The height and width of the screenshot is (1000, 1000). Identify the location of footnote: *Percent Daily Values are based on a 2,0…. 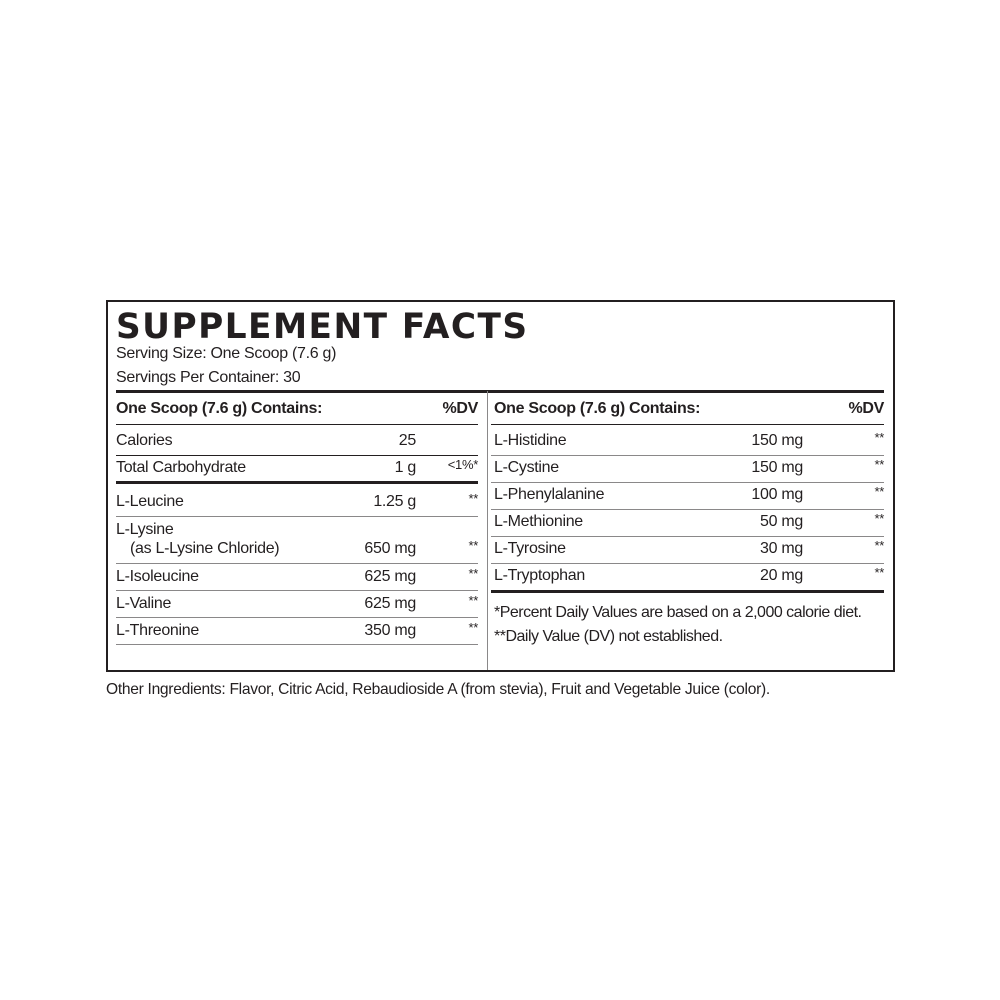
(678, 612).